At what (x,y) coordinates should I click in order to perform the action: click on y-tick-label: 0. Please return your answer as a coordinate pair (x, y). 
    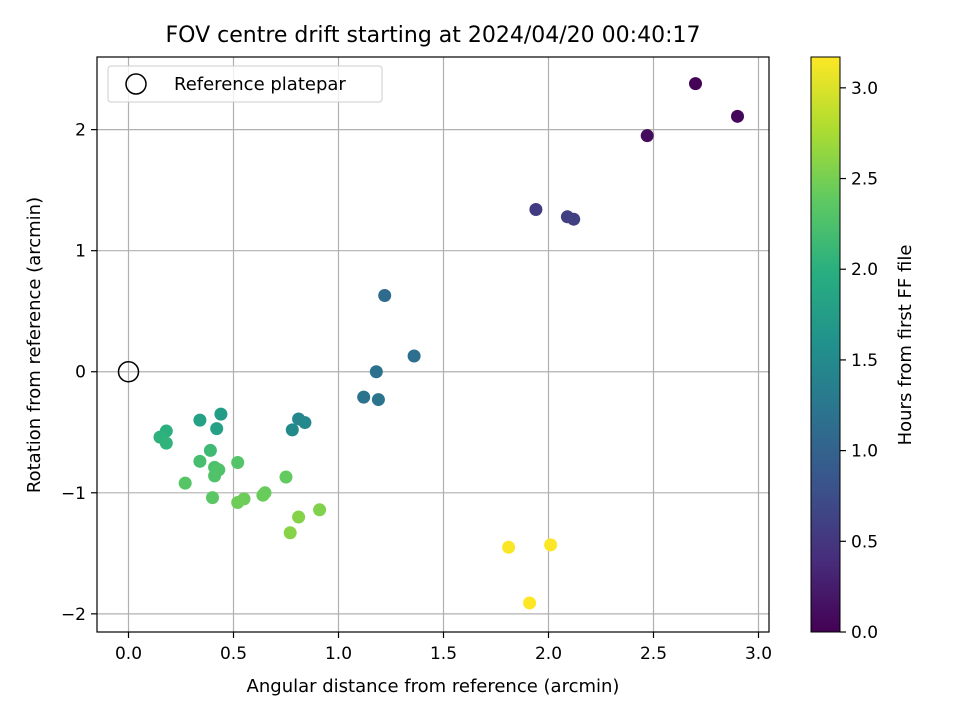
    Looking at the image, I should click on (80, 373).